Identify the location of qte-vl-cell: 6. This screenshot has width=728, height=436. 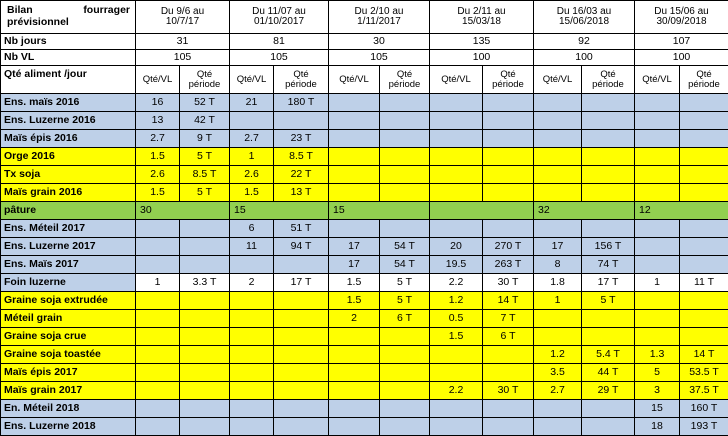
(252, 229).